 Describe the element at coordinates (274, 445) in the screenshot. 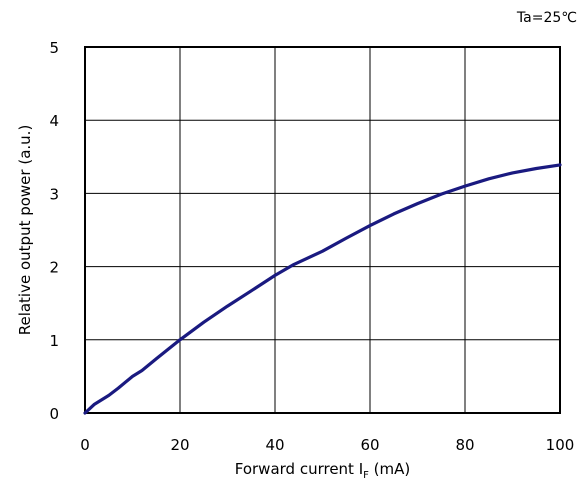

I see `x-tick-label: 40` at that location.